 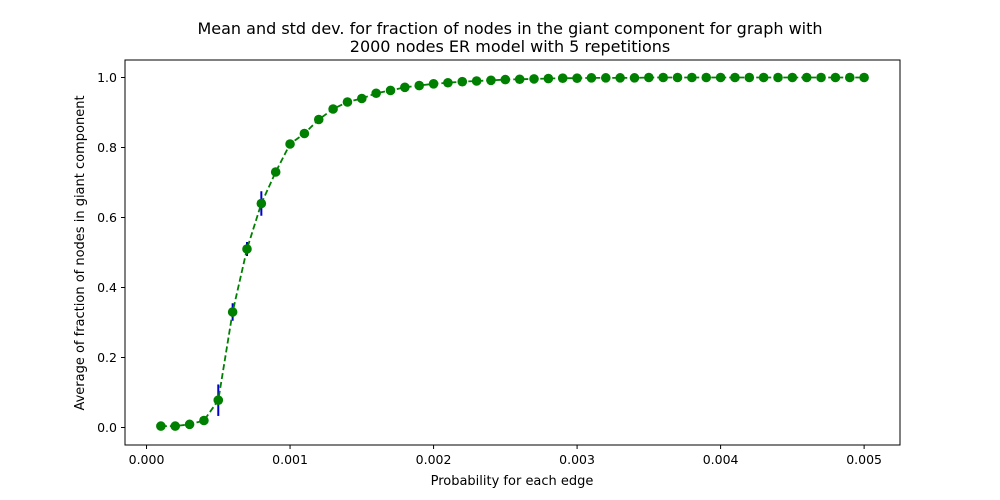 I want to click on x-tick-label: 0.004, so click(x=721, y=459).